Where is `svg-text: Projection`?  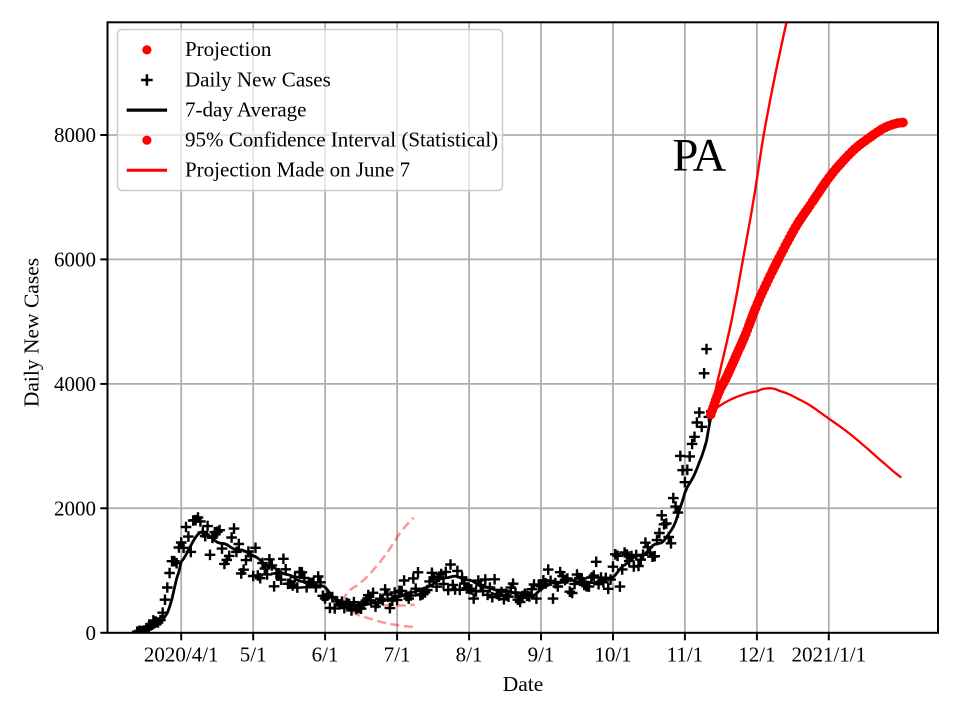 svg-text: Projection is located at coordinates (228, 49).